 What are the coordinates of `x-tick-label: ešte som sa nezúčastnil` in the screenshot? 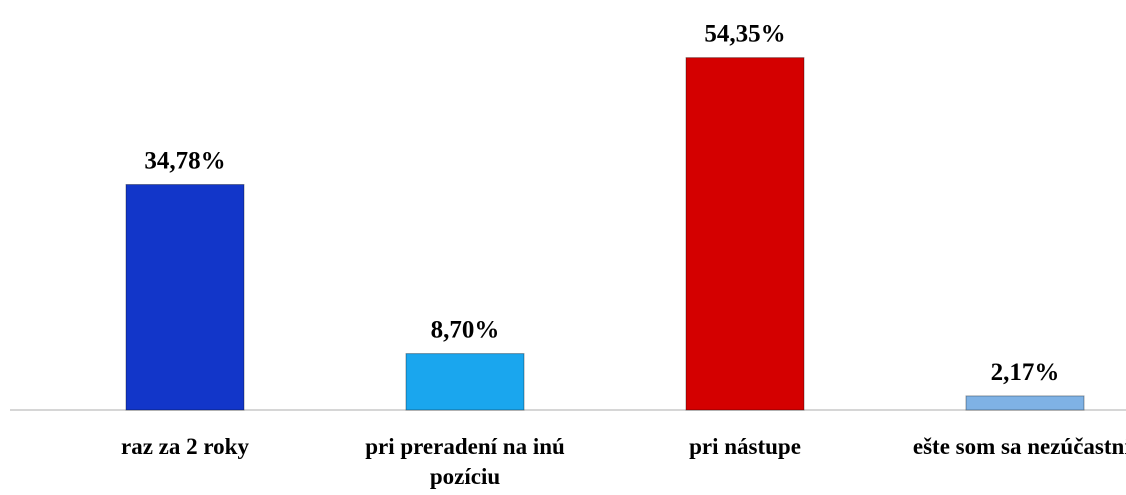 It's located at (1019, 446).